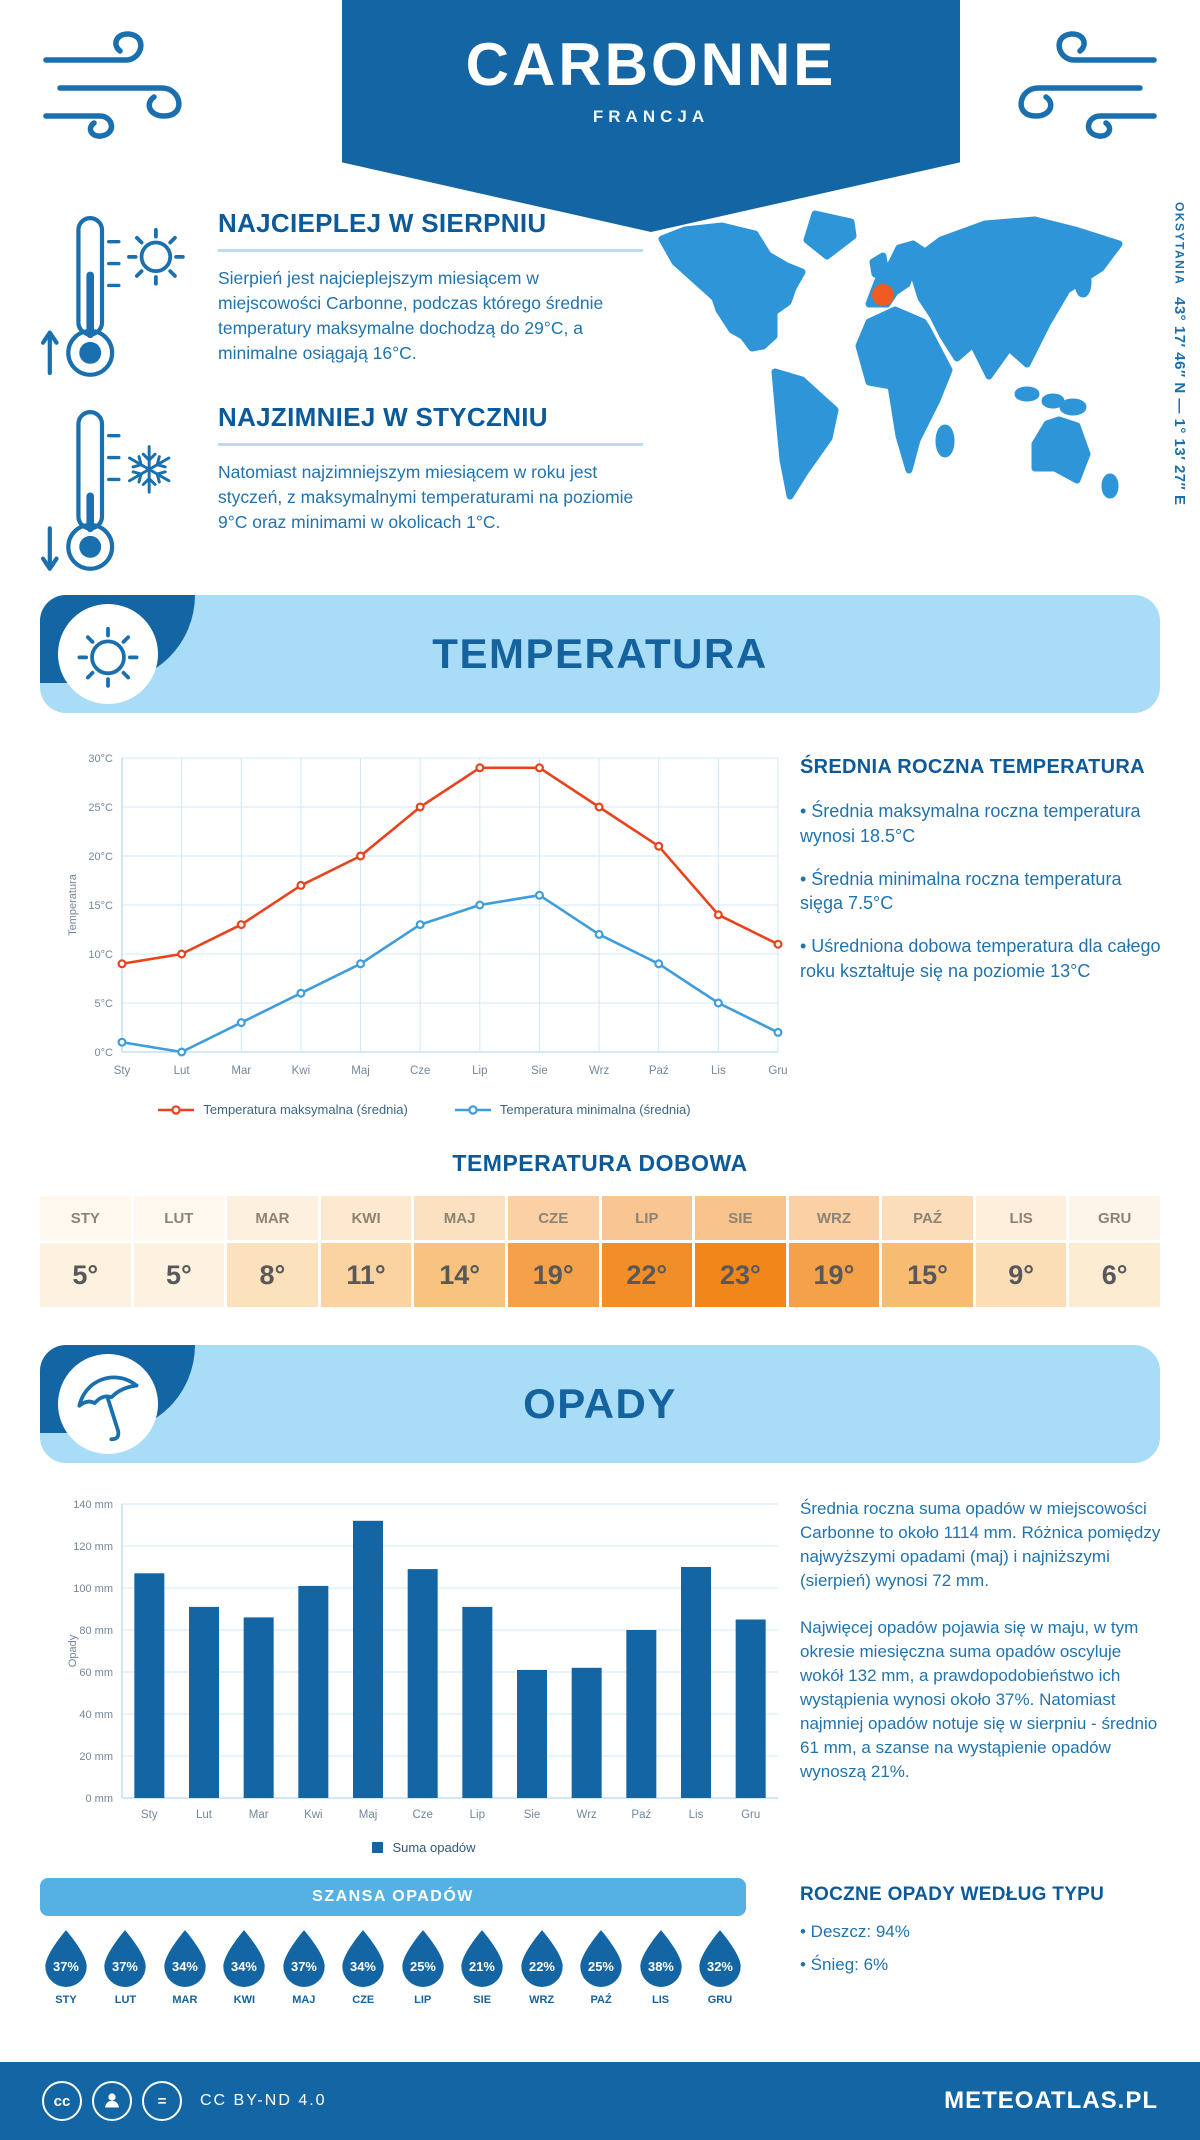 This screenshot has width=1200, height=2140. What do you see at coordinates (93, 1547) in the screenshot?
I see `svg-text: 120 mm` at bounding box center [93, 1547].